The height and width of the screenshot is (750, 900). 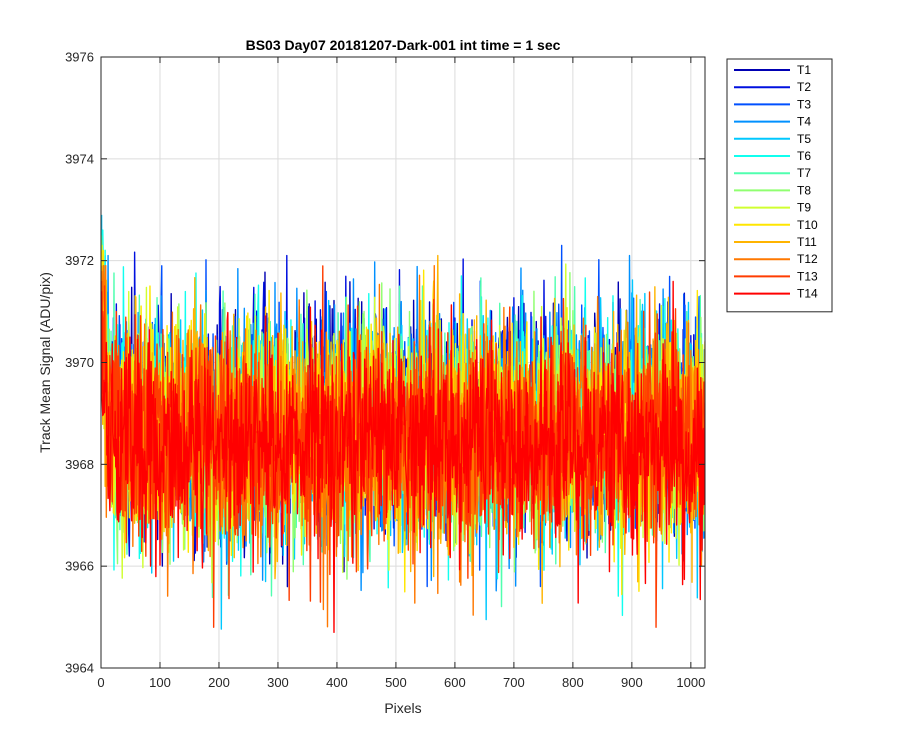 I want to click on legend-item-t1: T1, so click(x=772, y=70).